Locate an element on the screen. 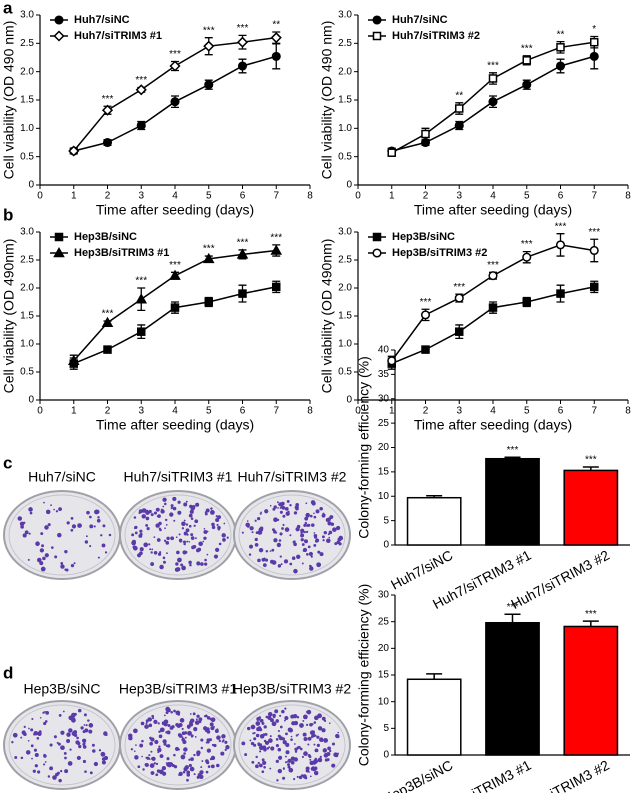 Image resolution: width=638 pixels, height=798 pixels. y-tick-label: 1.0 is located at coordinates (27, 344).